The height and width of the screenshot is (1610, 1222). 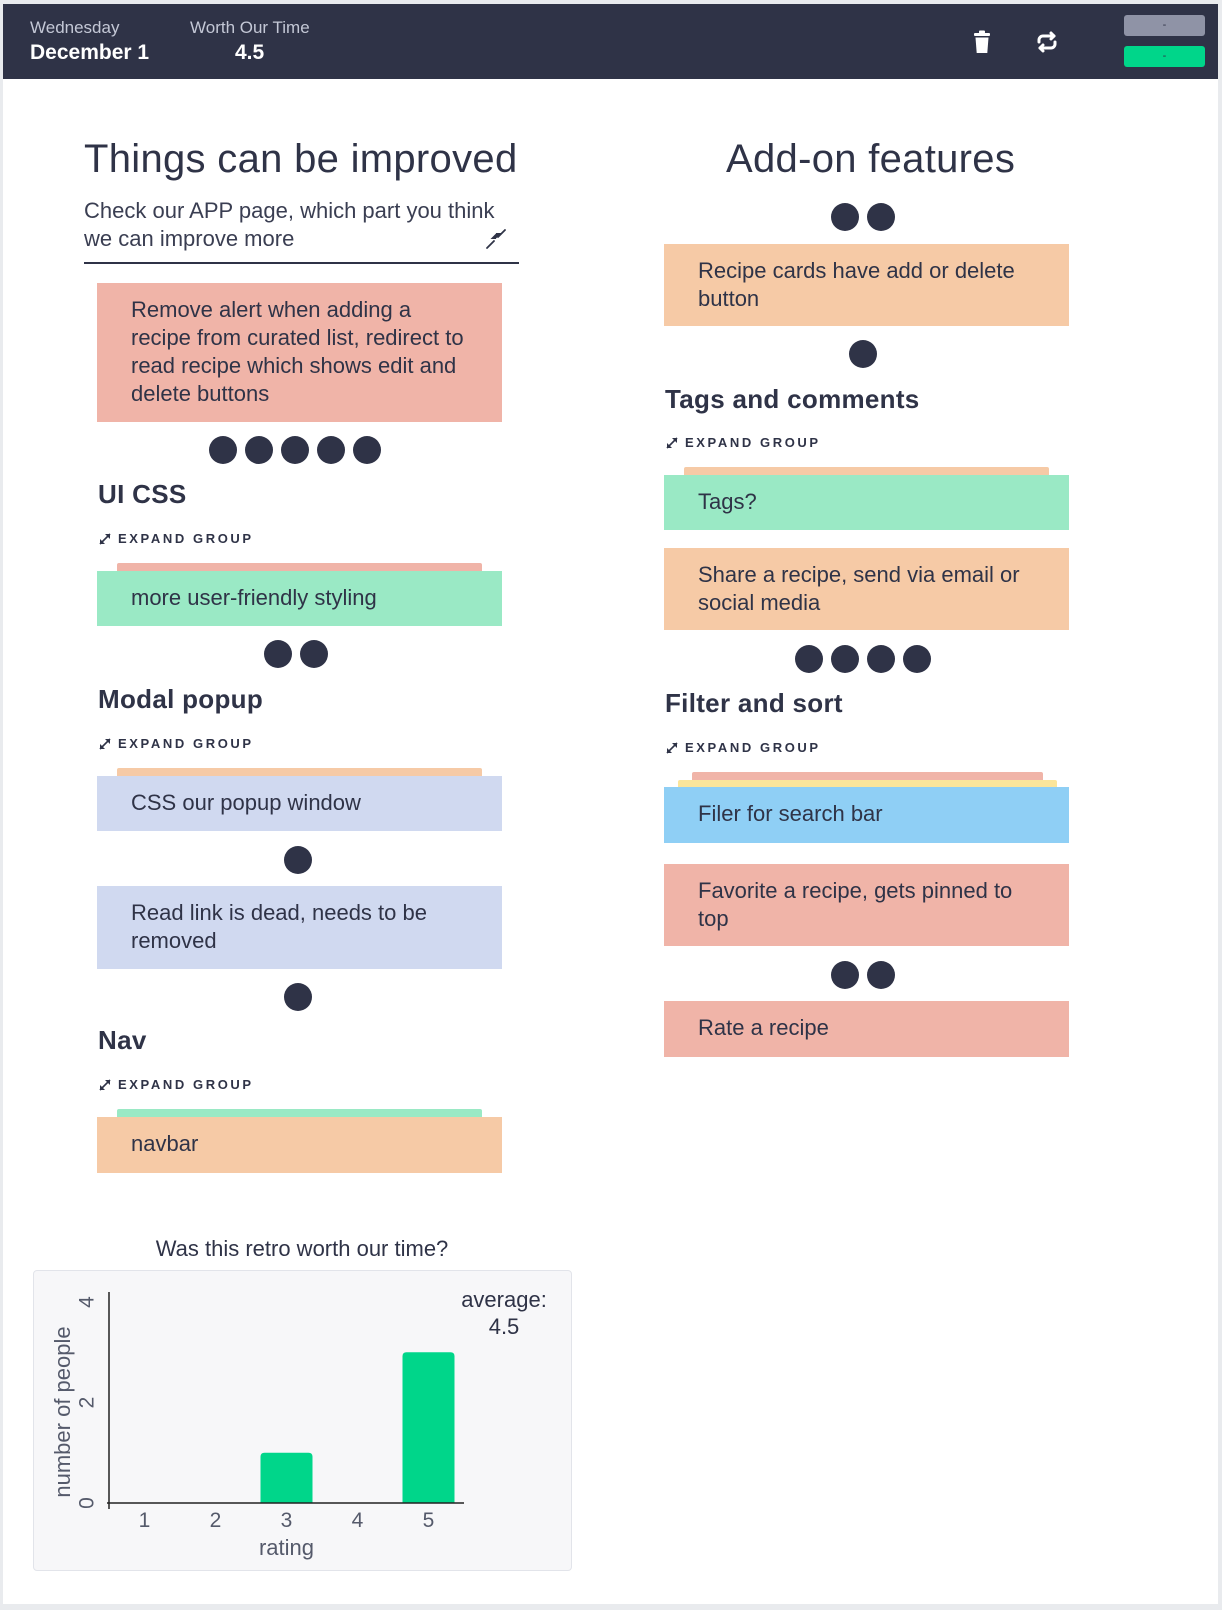 I want to click on average-annotation: 4.5, so click(x=504, y=1326).